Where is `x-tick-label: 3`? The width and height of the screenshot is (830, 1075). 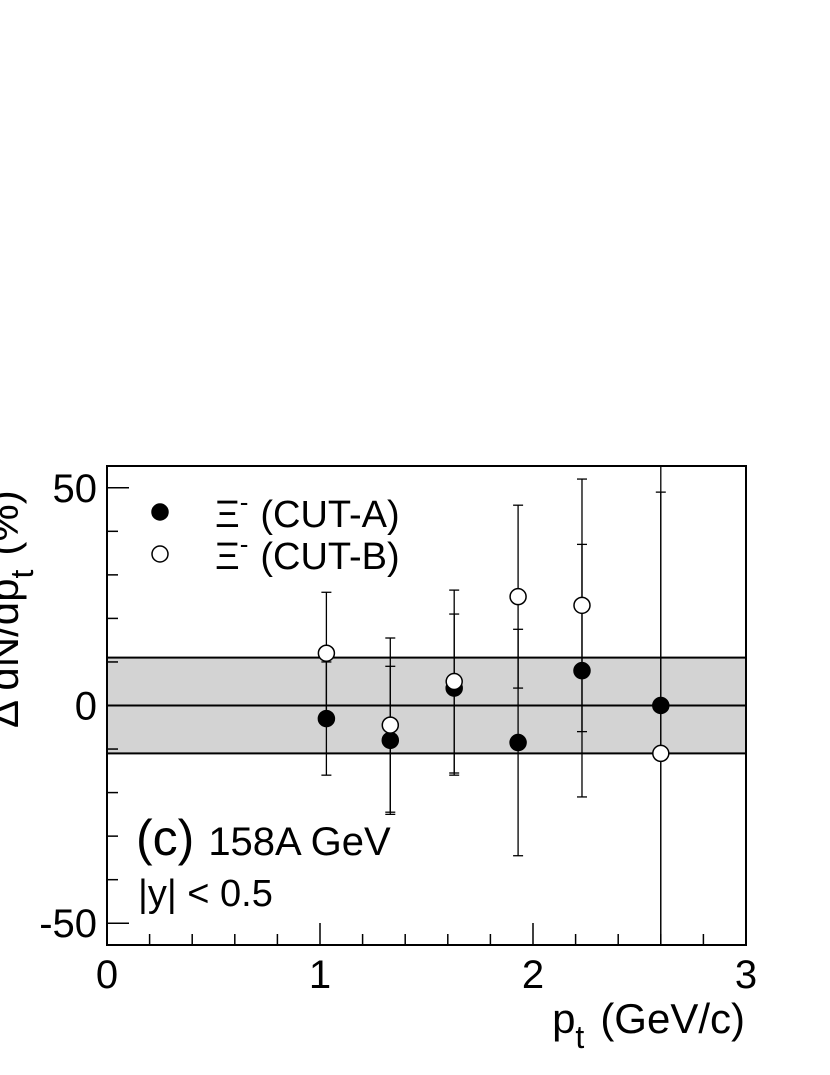 x-tick-label: 3 is located at coordinates (746, 975).